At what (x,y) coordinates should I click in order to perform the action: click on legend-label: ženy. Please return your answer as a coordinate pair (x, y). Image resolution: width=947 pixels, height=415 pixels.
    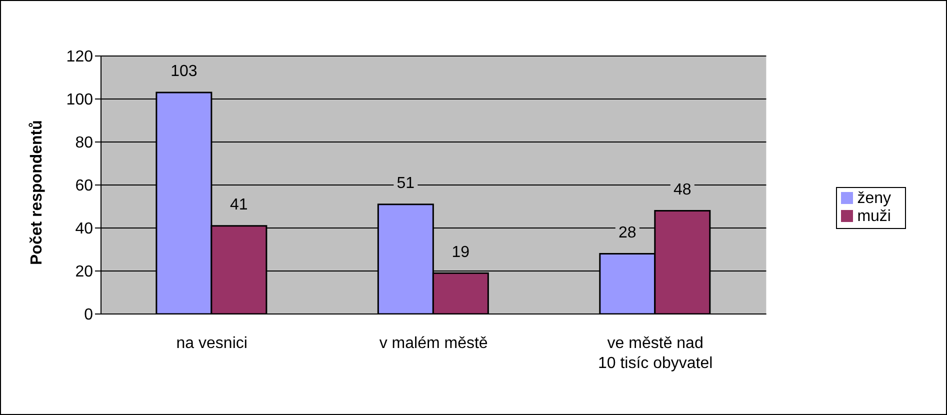
    Looking at the image, I should click on (874, 198).